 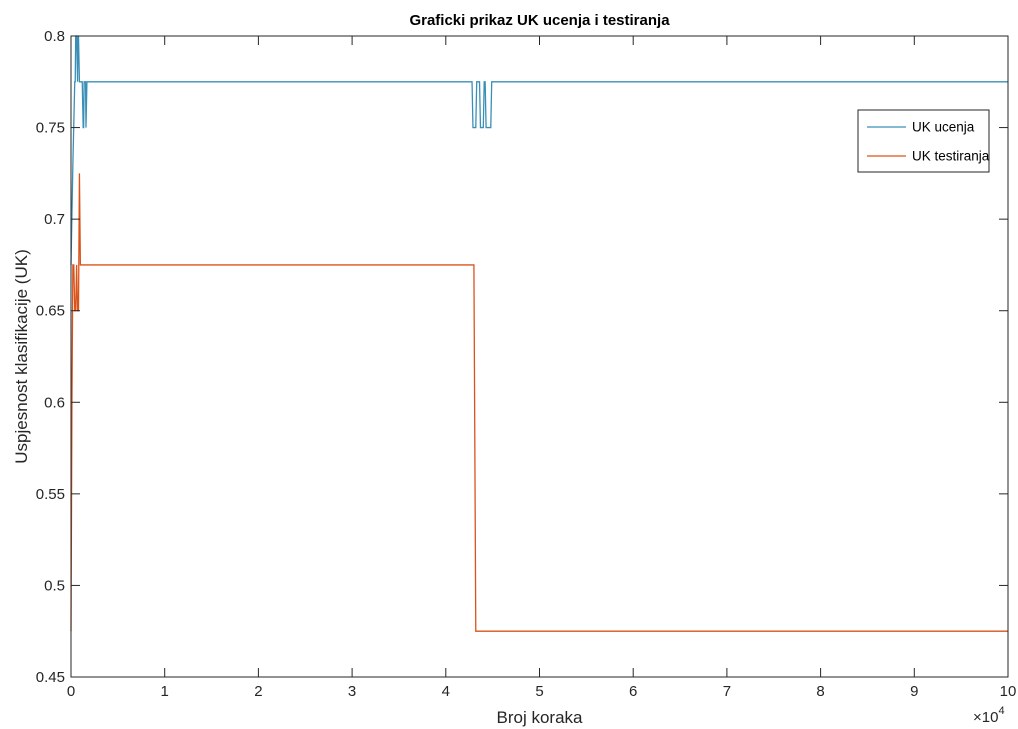 What do you see at coordinates (1008, 691) in the screenshot?
I see `x-tick-label: 10` at bounding box center [1008, 691].